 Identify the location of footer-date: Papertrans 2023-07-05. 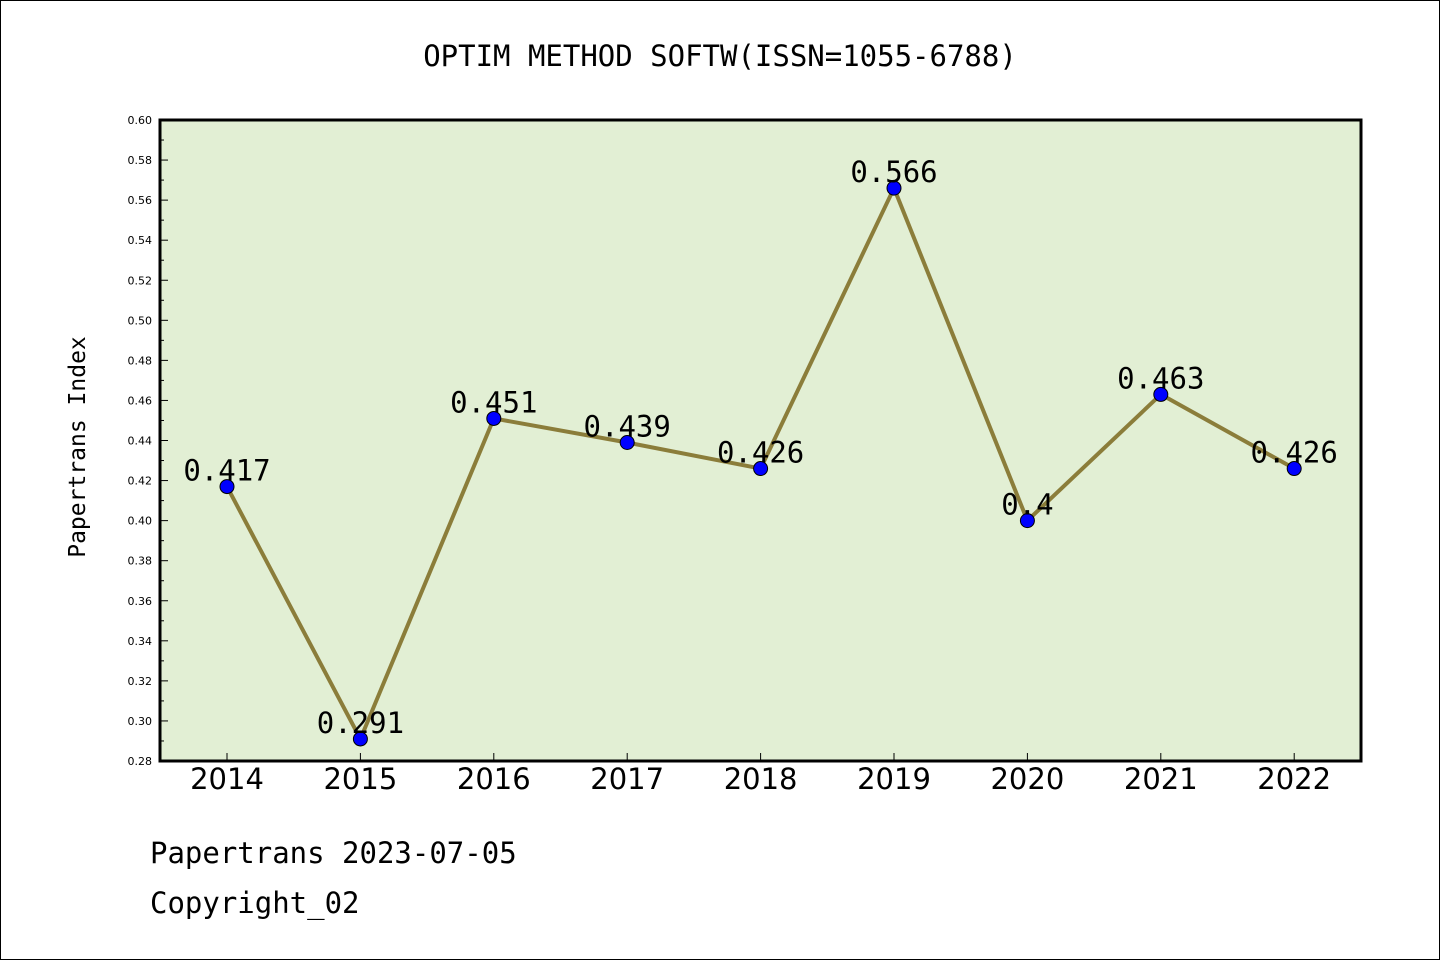
(333, 853).